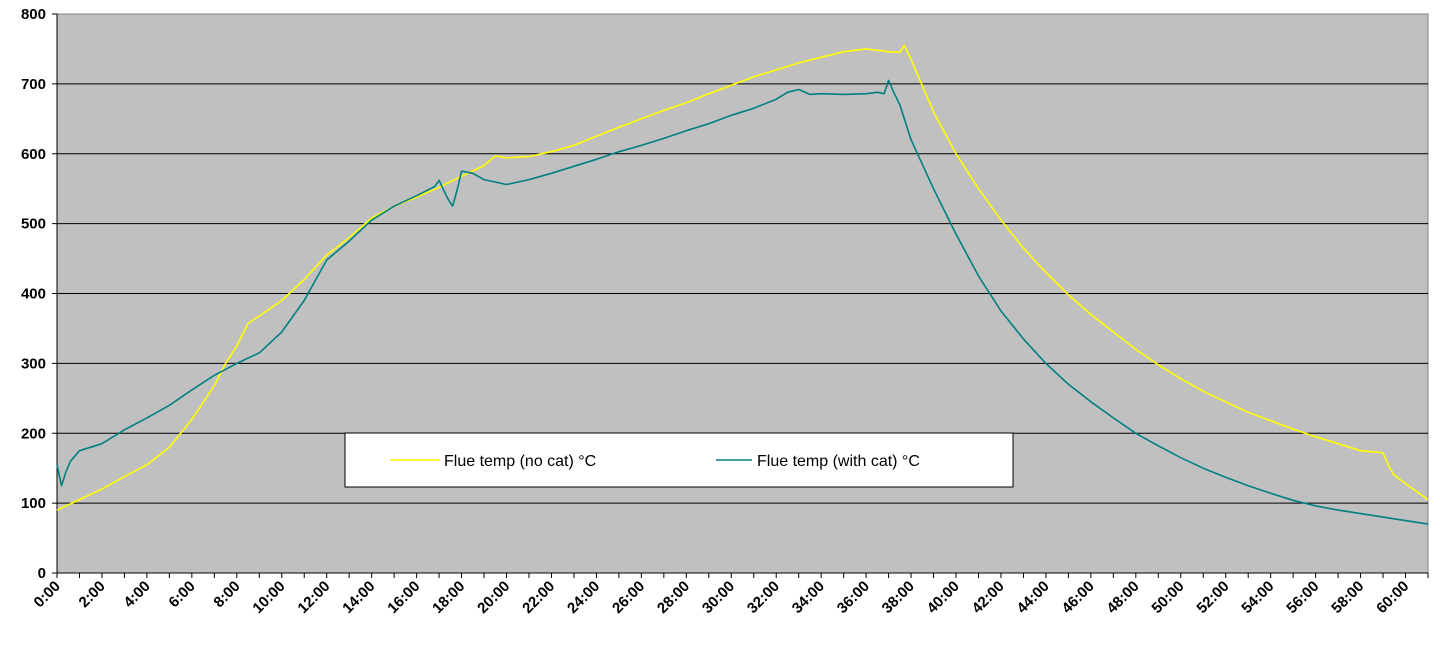  What do you see at coordinates (268, 597) in the screenshot?
I see `x-tick-label-10: 10:00` at bounding box center [268, 597].